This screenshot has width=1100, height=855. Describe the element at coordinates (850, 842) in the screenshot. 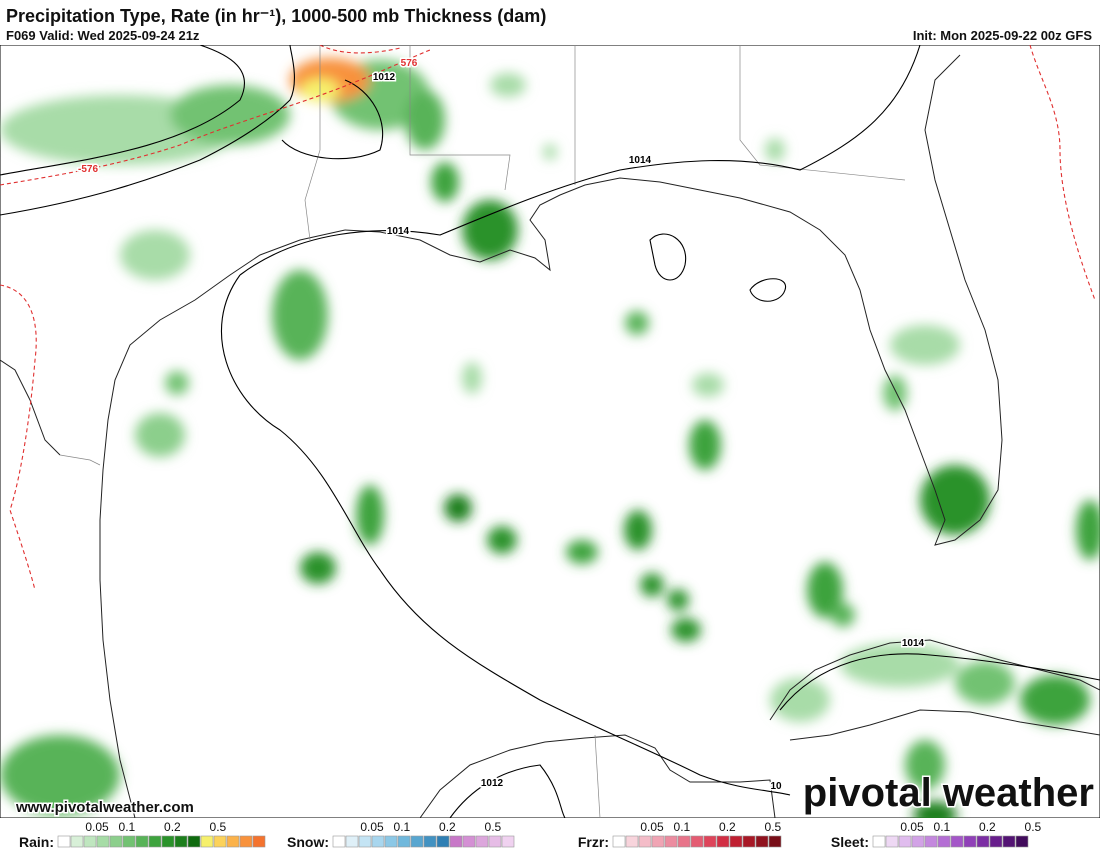

I see `legend-label: Sleet:` at that location.